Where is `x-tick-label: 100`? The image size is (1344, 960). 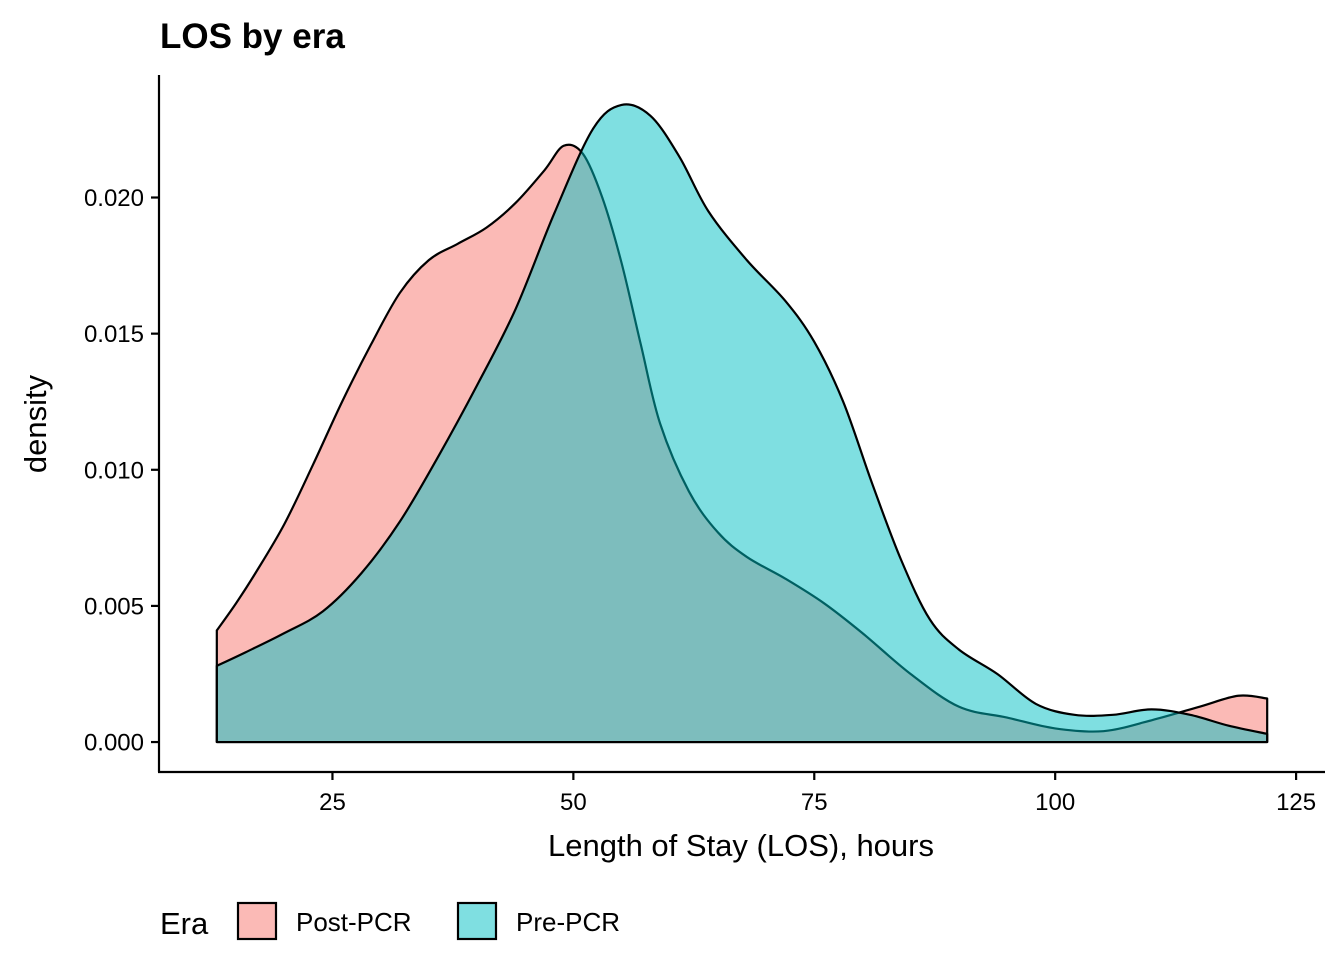 x-tick-label: 100 is located at coordinates (1055, 802).